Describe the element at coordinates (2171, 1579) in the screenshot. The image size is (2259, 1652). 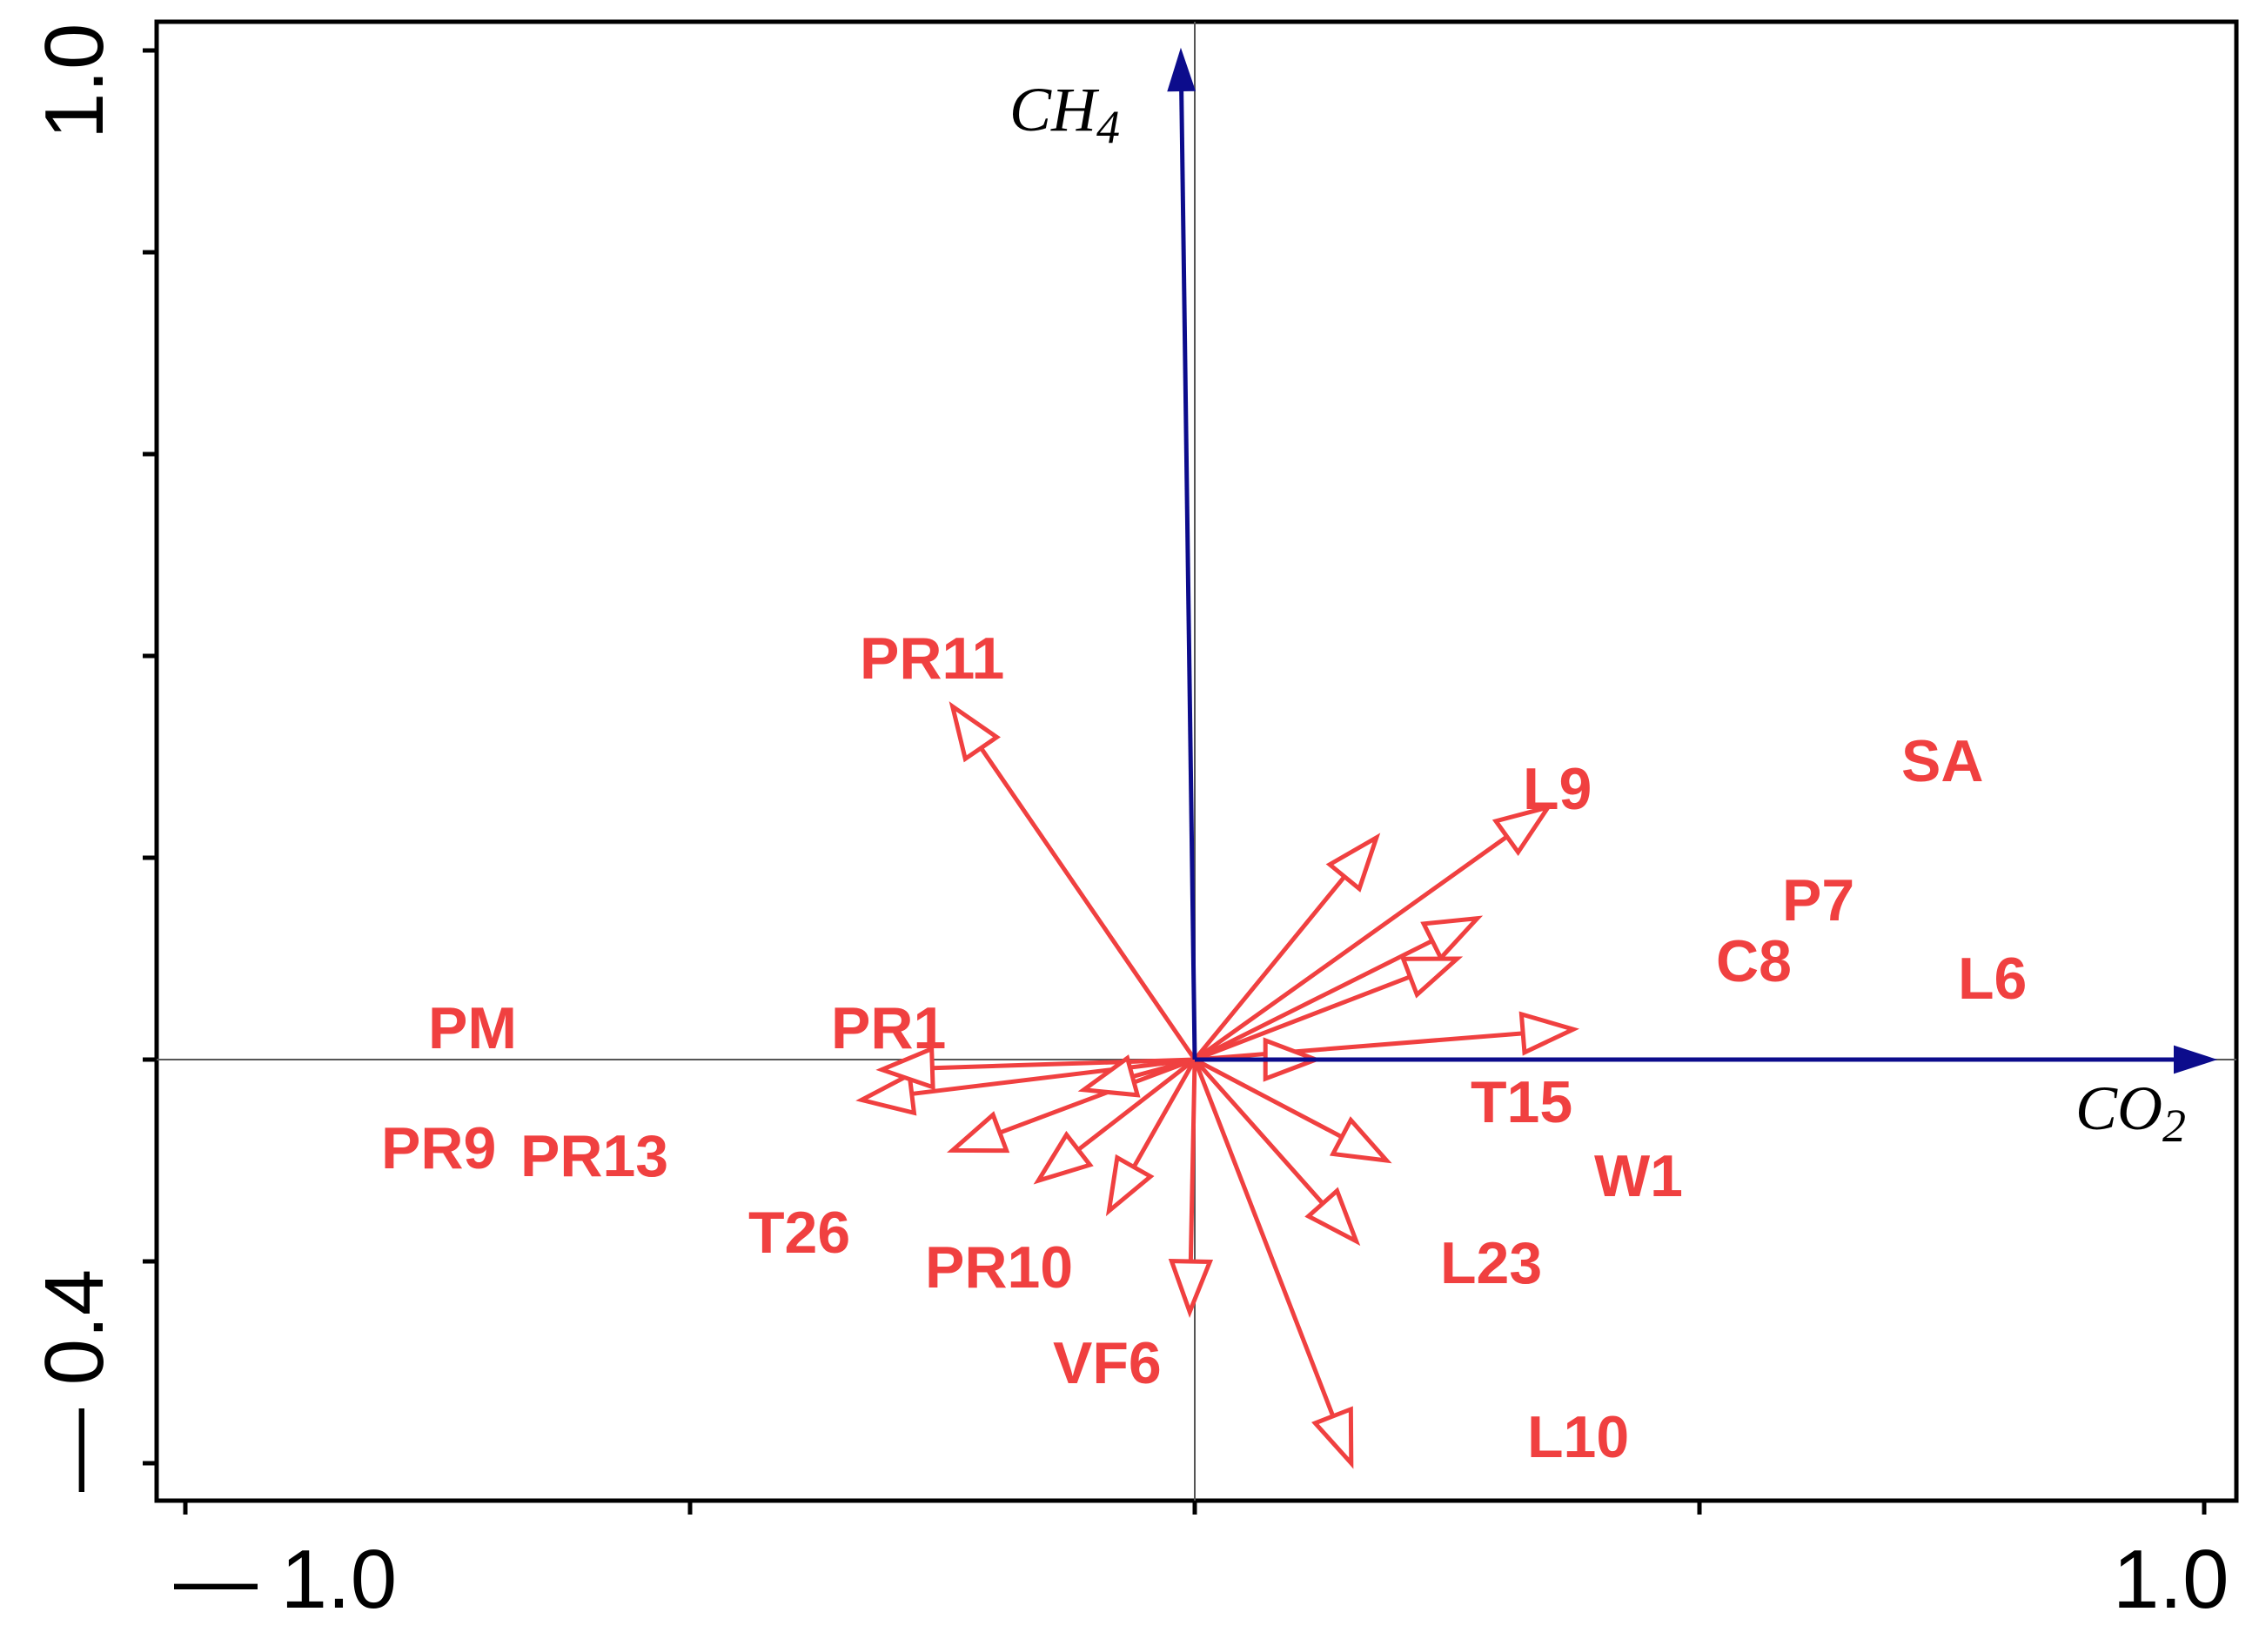
I see `x-tick-label-max: 1.0` at that location.